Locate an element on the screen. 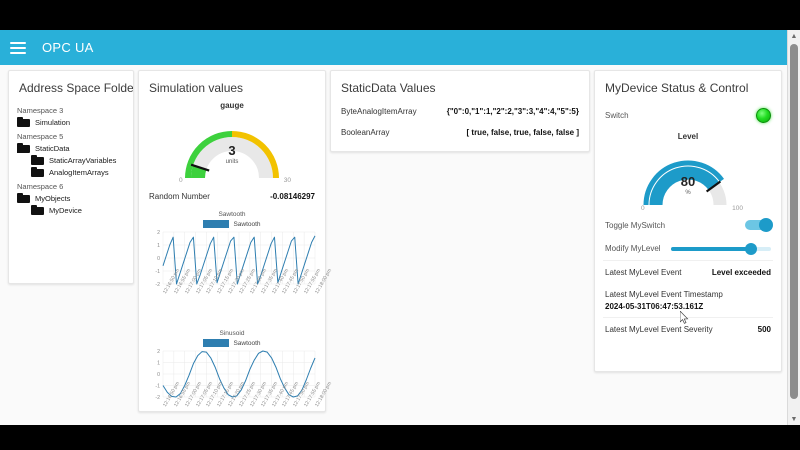 This screenshot has width=800, height=450. event-label: Latest MyLevel Event is located at coordinates (643, 272).